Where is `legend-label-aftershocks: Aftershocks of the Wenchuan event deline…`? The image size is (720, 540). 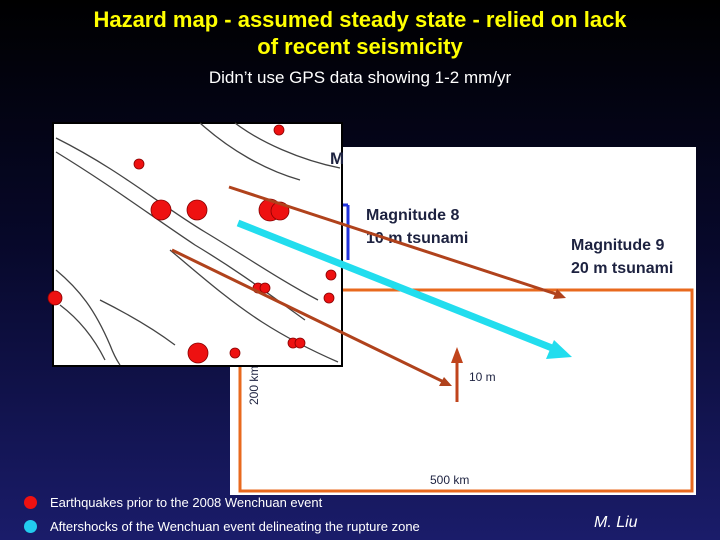 legend-label-aftershocks: Aftershocks of the Wenchuan event deline… is located at coordinates (235, 526).